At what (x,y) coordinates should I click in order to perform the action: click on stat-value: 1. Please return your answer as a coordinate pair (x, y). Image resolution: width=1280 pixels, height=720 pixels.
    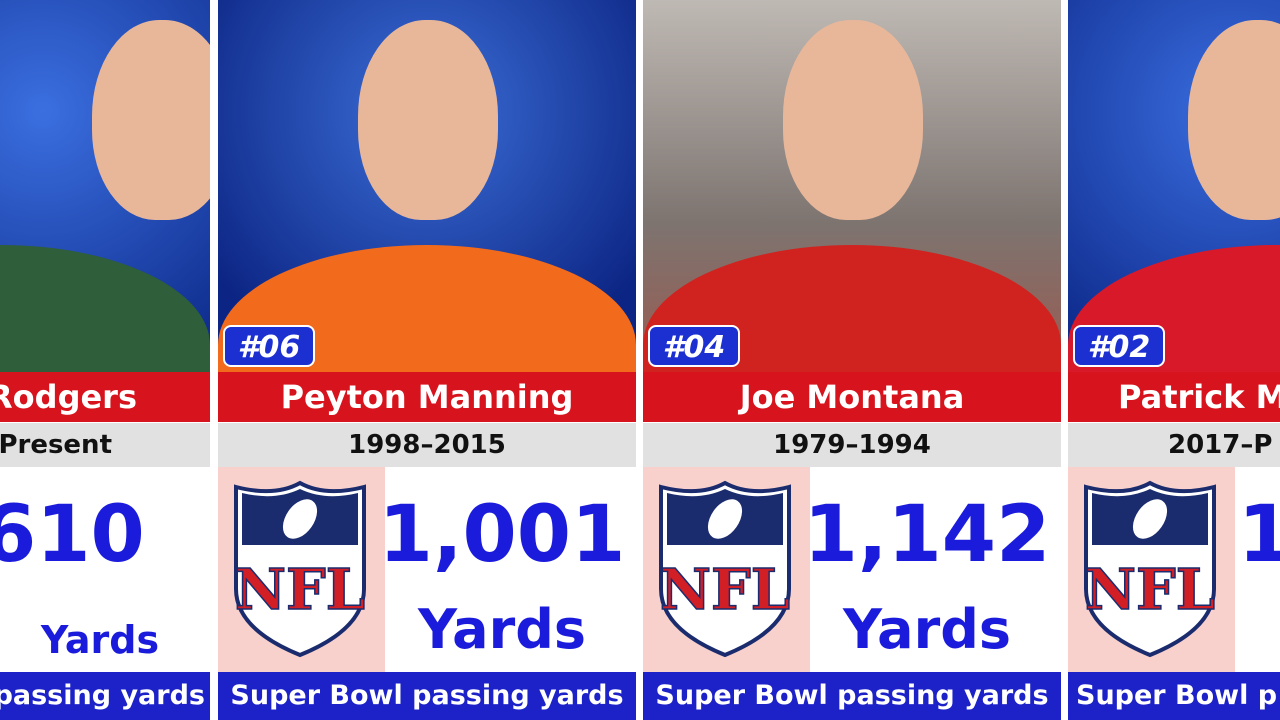
    Looking at the image, I should click on (1259, 535).